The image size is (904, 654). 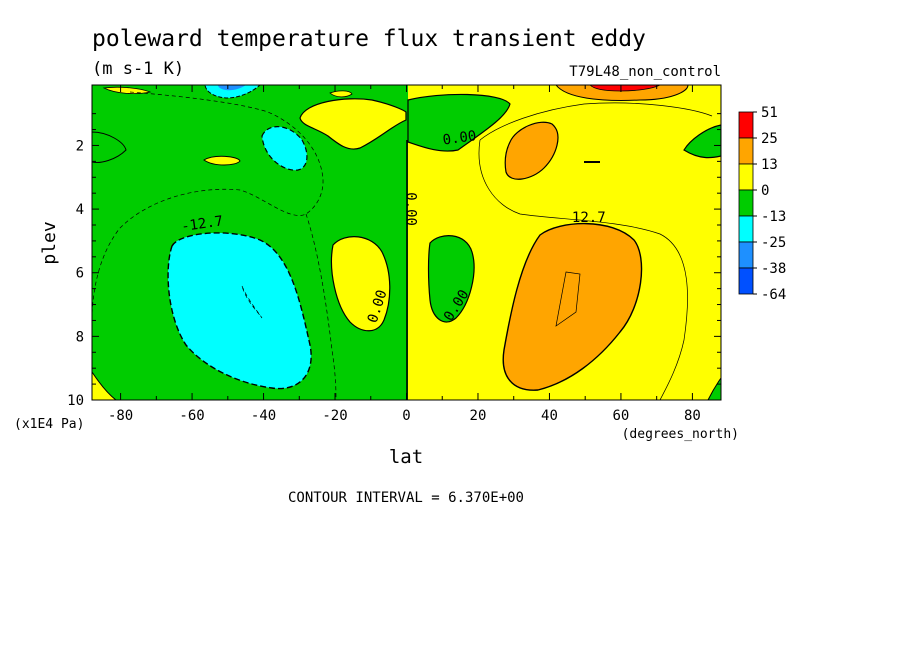 I want to click on colorbar-label: 0, so click(x=765, y=191).